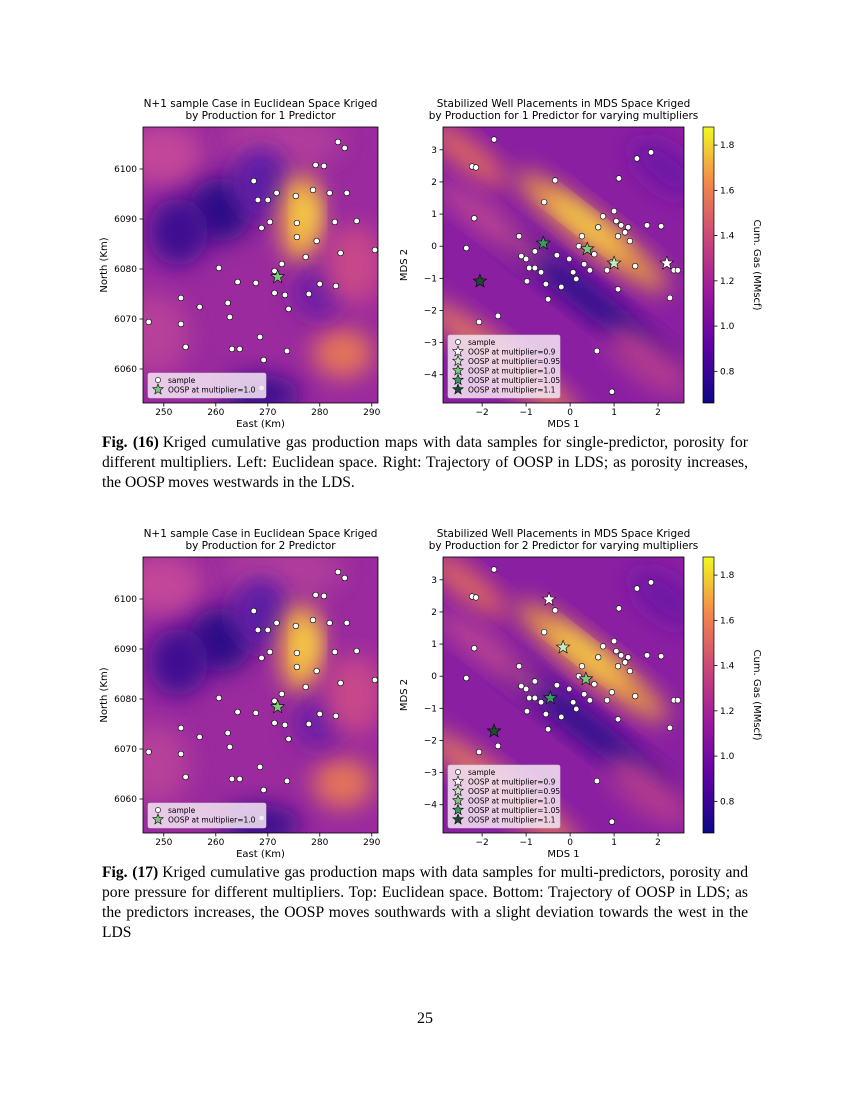  What do you see at coordinates (512, 351) in the screenshot?
I see `legend-label: OOSP at multiplier=0.9` at bounding box center [512, 351].